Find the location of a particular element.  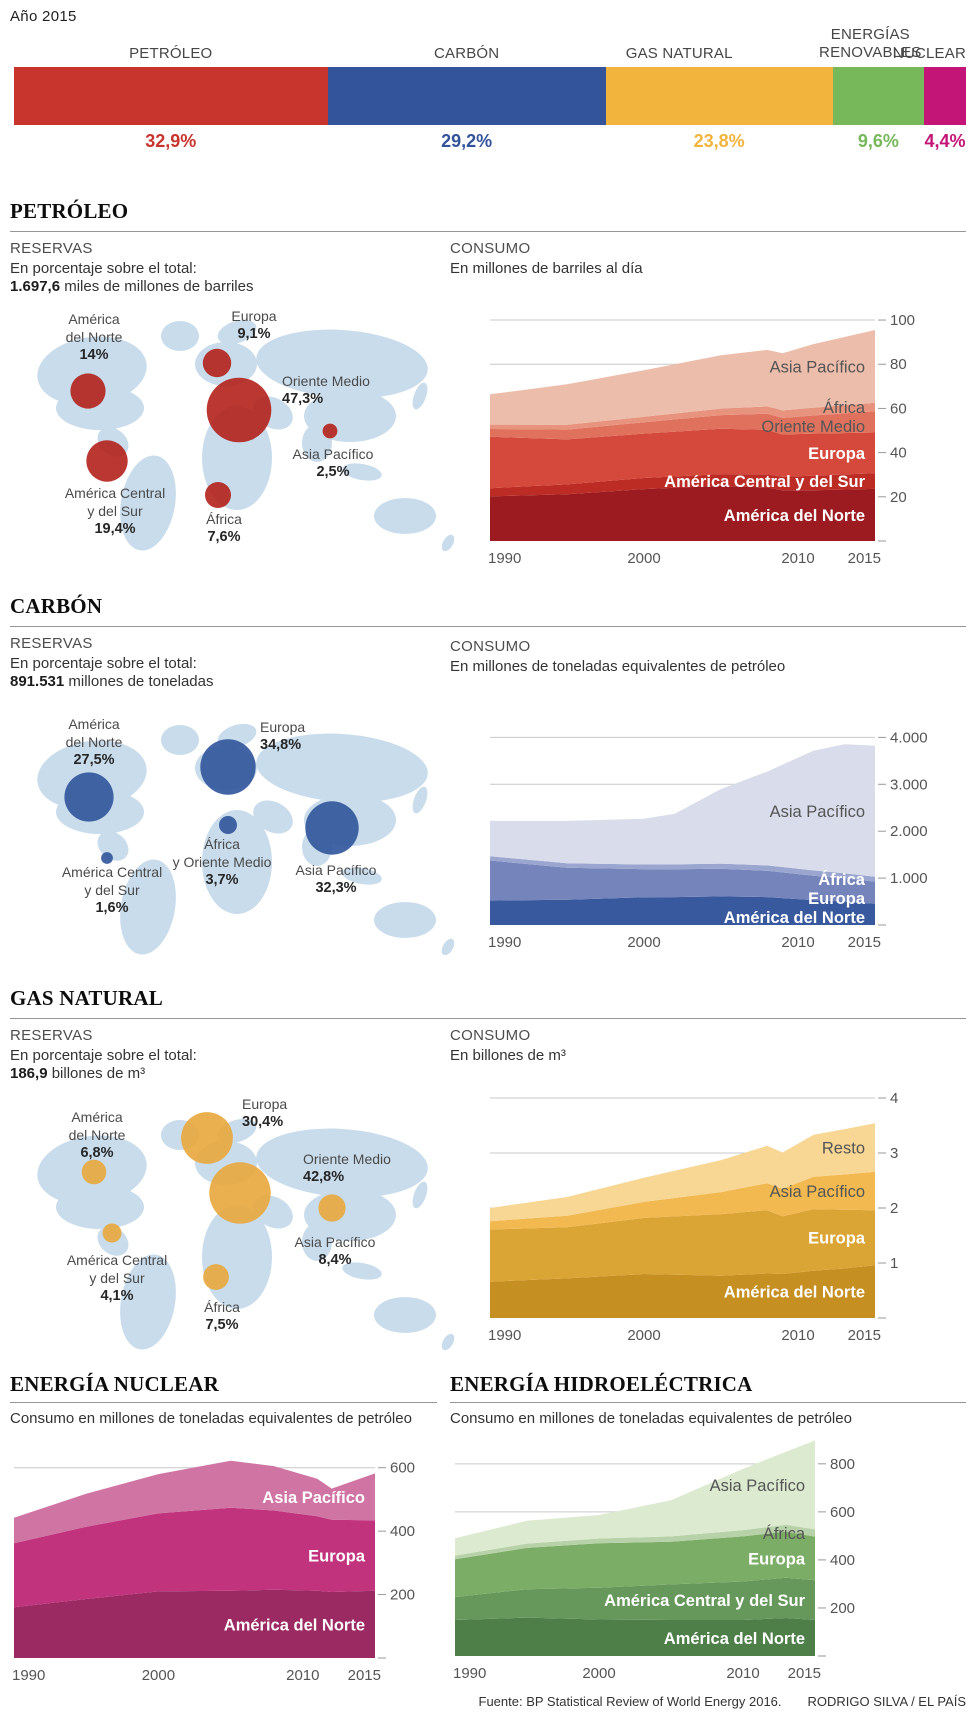

region-pct: 34,8% is located at coordinates (281, 745).